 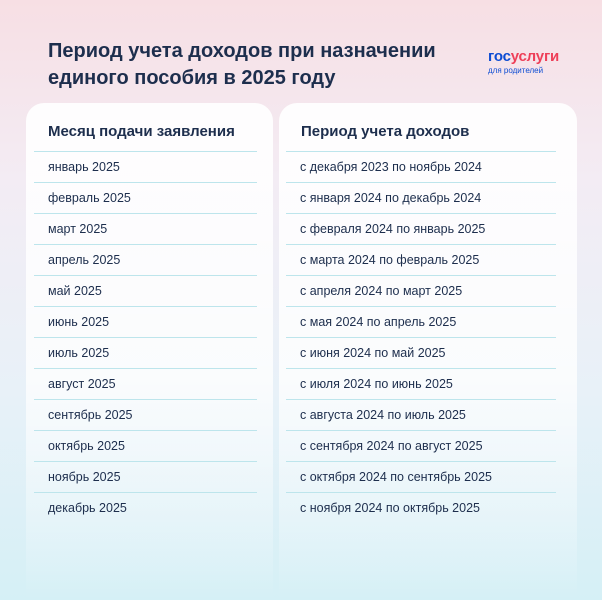 What do you see at coordinates (421, 476) in the screenshot?
I see `period-cell: с октября 2024 по сентябрь 2025` at bounding box center [421, 476].